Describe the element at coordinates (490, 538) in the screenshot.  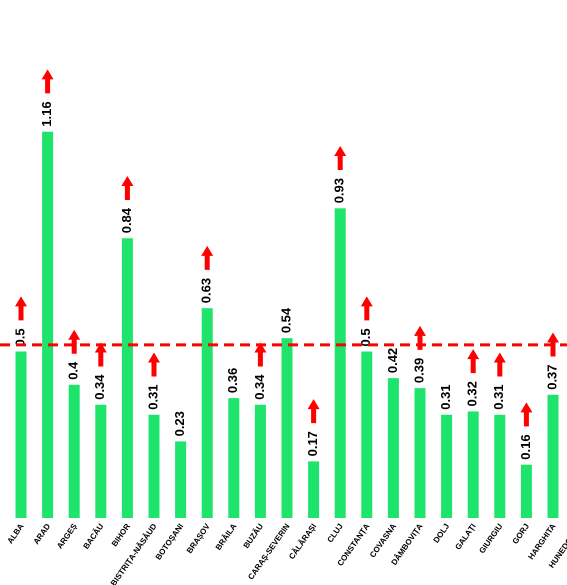
I see `x-tick-label: GIURGIU` at that location.